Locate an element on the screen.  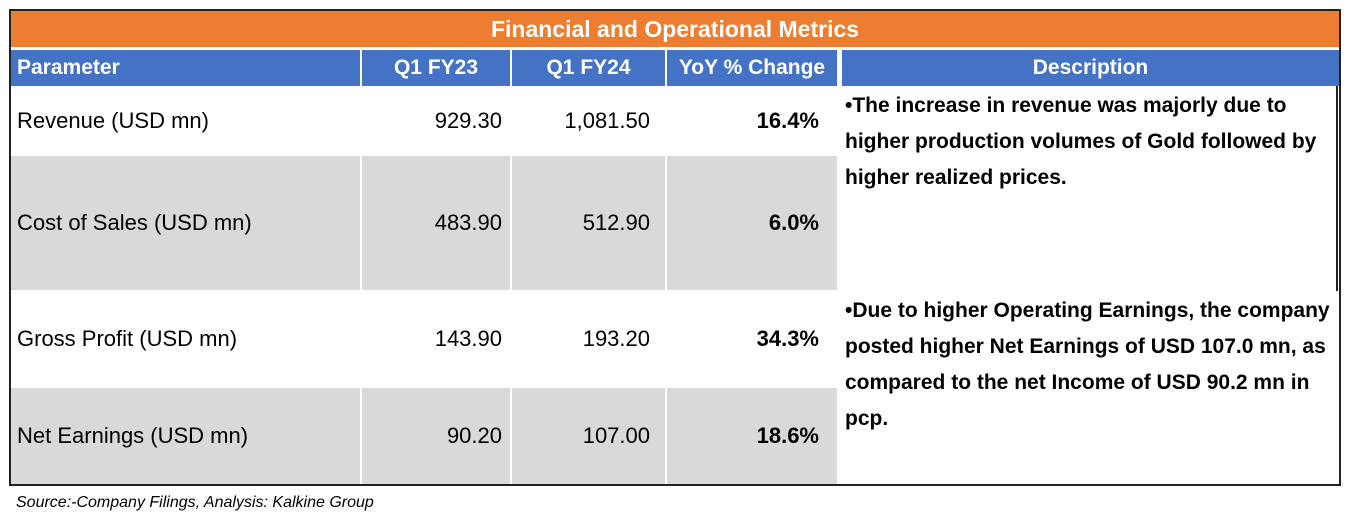
description-divider is located at coordinates (1337, 188).